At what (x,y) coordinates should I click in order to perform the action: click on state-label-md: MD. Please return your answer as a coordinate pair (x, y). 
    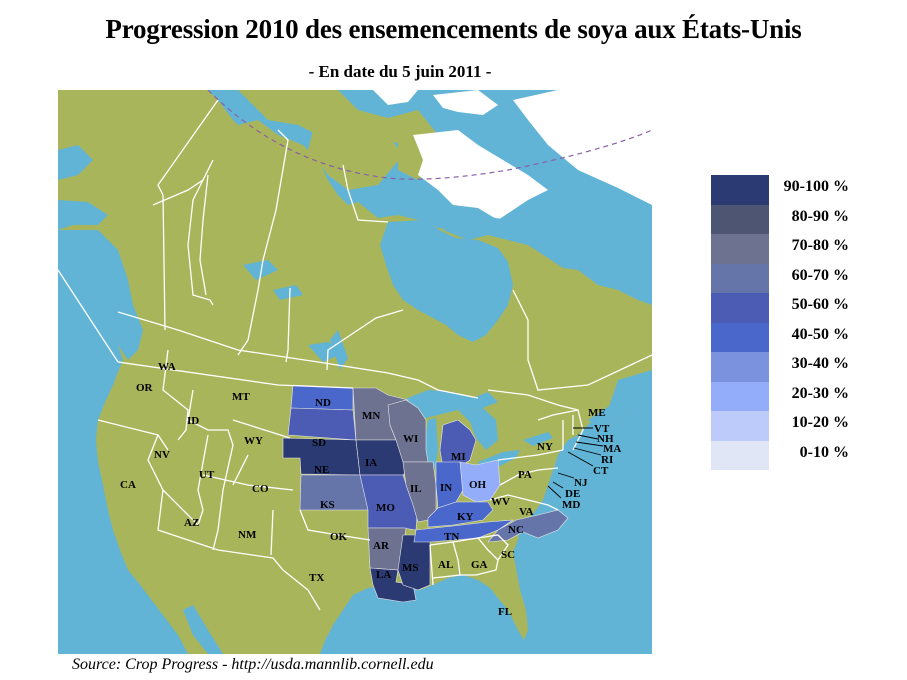
    Looking at the image, I should click on (571, 505).